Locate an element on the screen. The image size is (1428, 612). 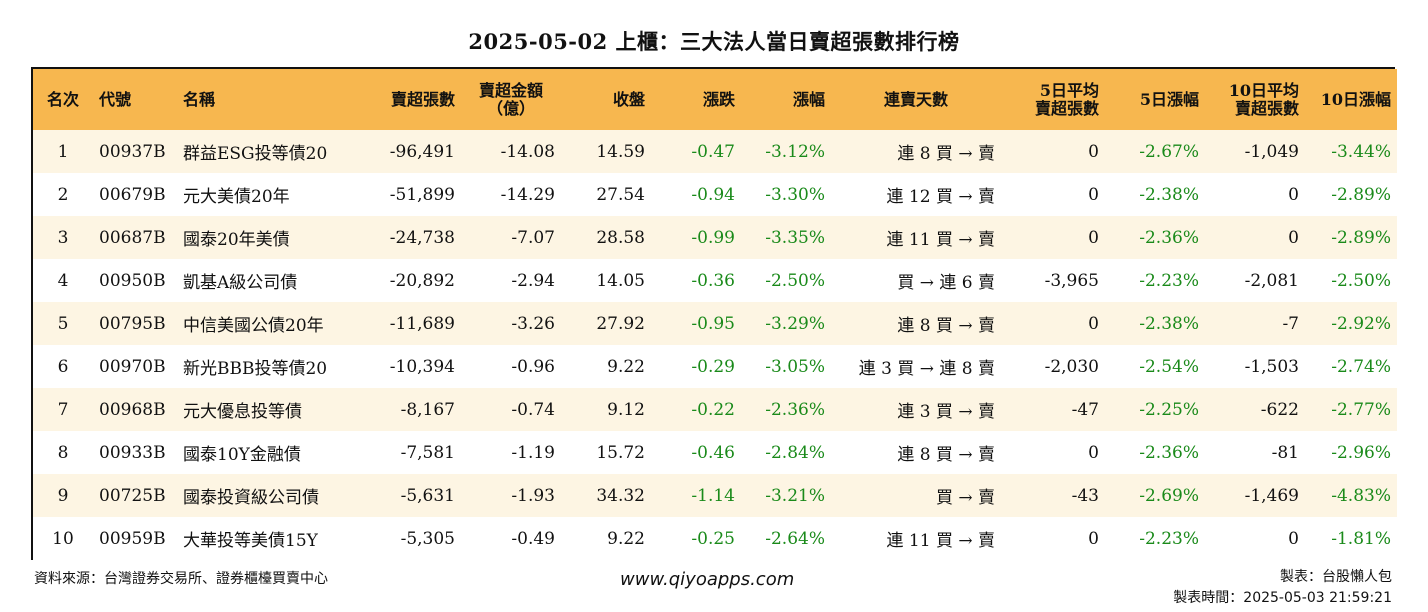
cell-change-pct: -2.84% is located at coordinates (795, 452).